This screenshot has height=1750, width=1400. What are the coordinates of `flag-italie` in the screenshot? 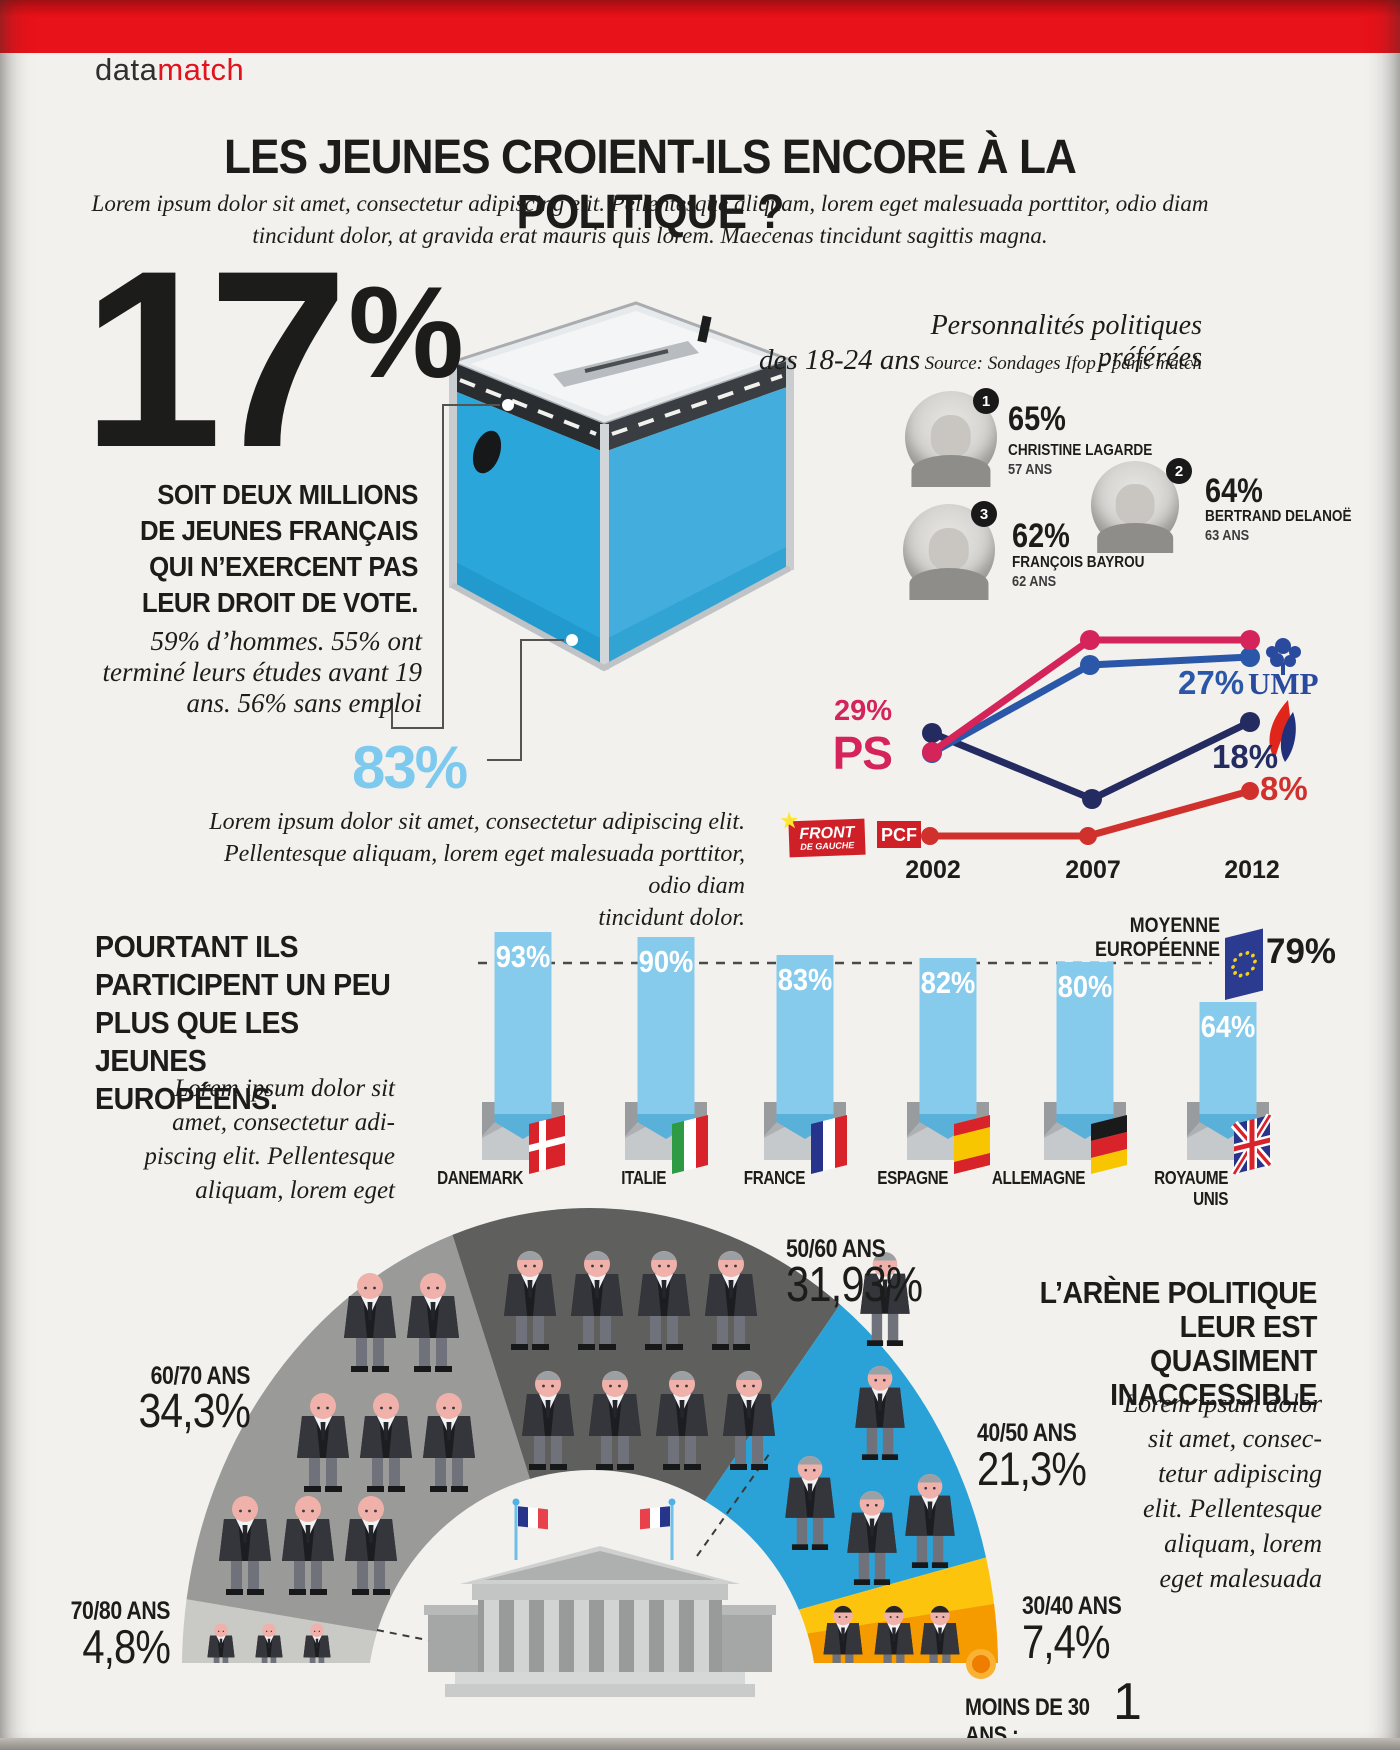 It's located at (690, 1144).